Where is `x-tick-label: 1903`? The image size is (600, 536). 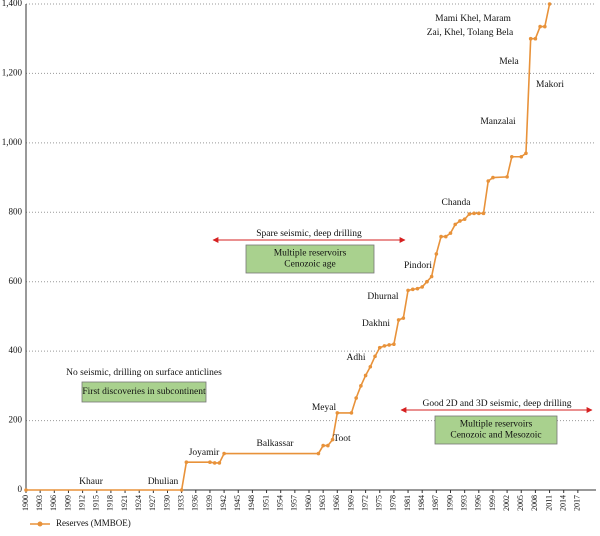
x-tick-label: 1903 is located at coordinates (39, 503).